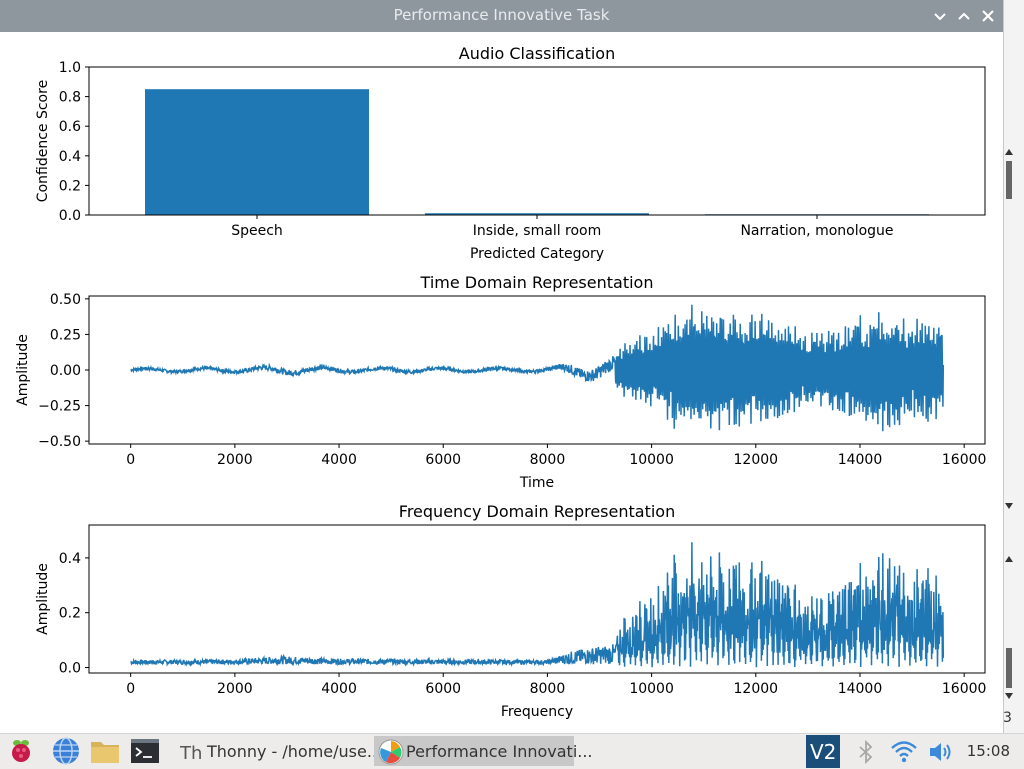  I want to click on web-browser-icon, so click(66, 751).